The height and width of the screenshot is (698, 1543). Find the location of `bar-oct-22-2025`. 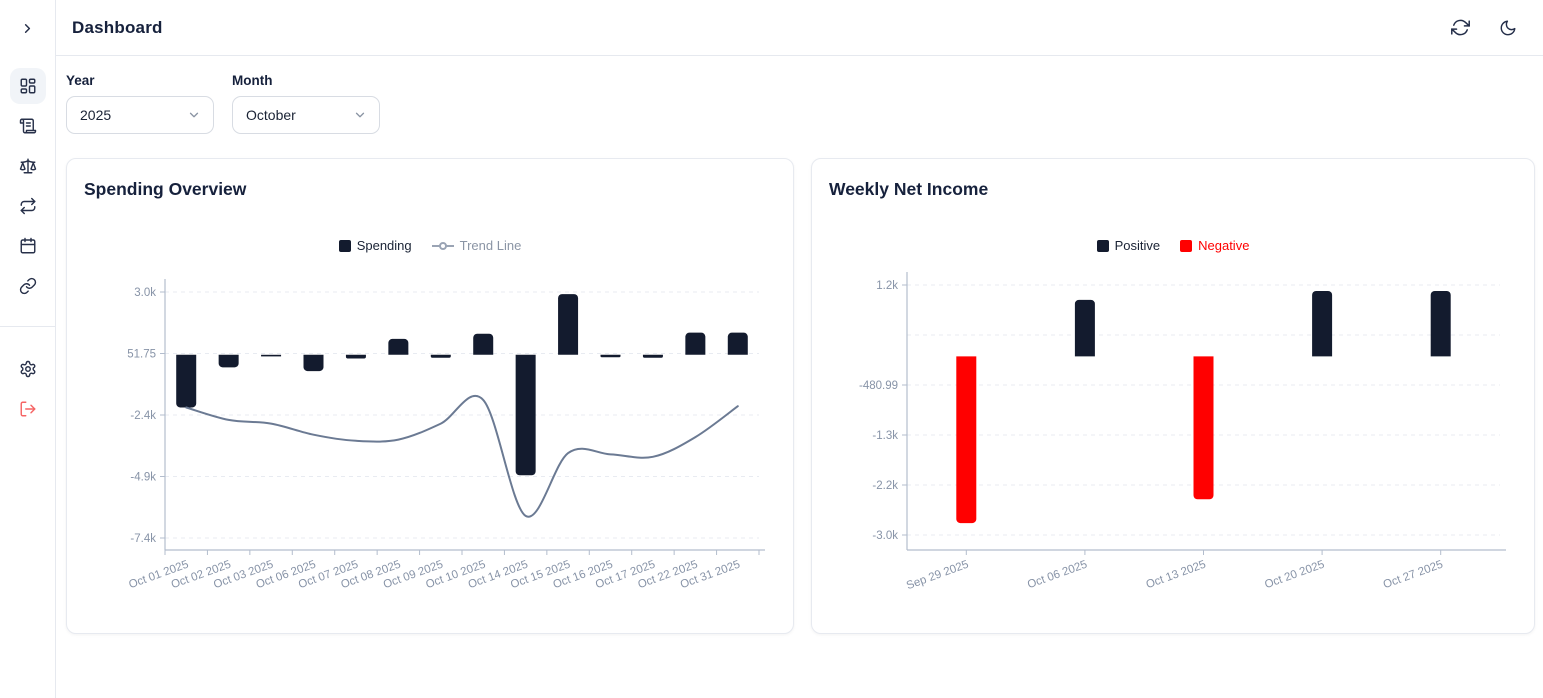

bar-oct-22-2025 is located at coordinates (695, 343).